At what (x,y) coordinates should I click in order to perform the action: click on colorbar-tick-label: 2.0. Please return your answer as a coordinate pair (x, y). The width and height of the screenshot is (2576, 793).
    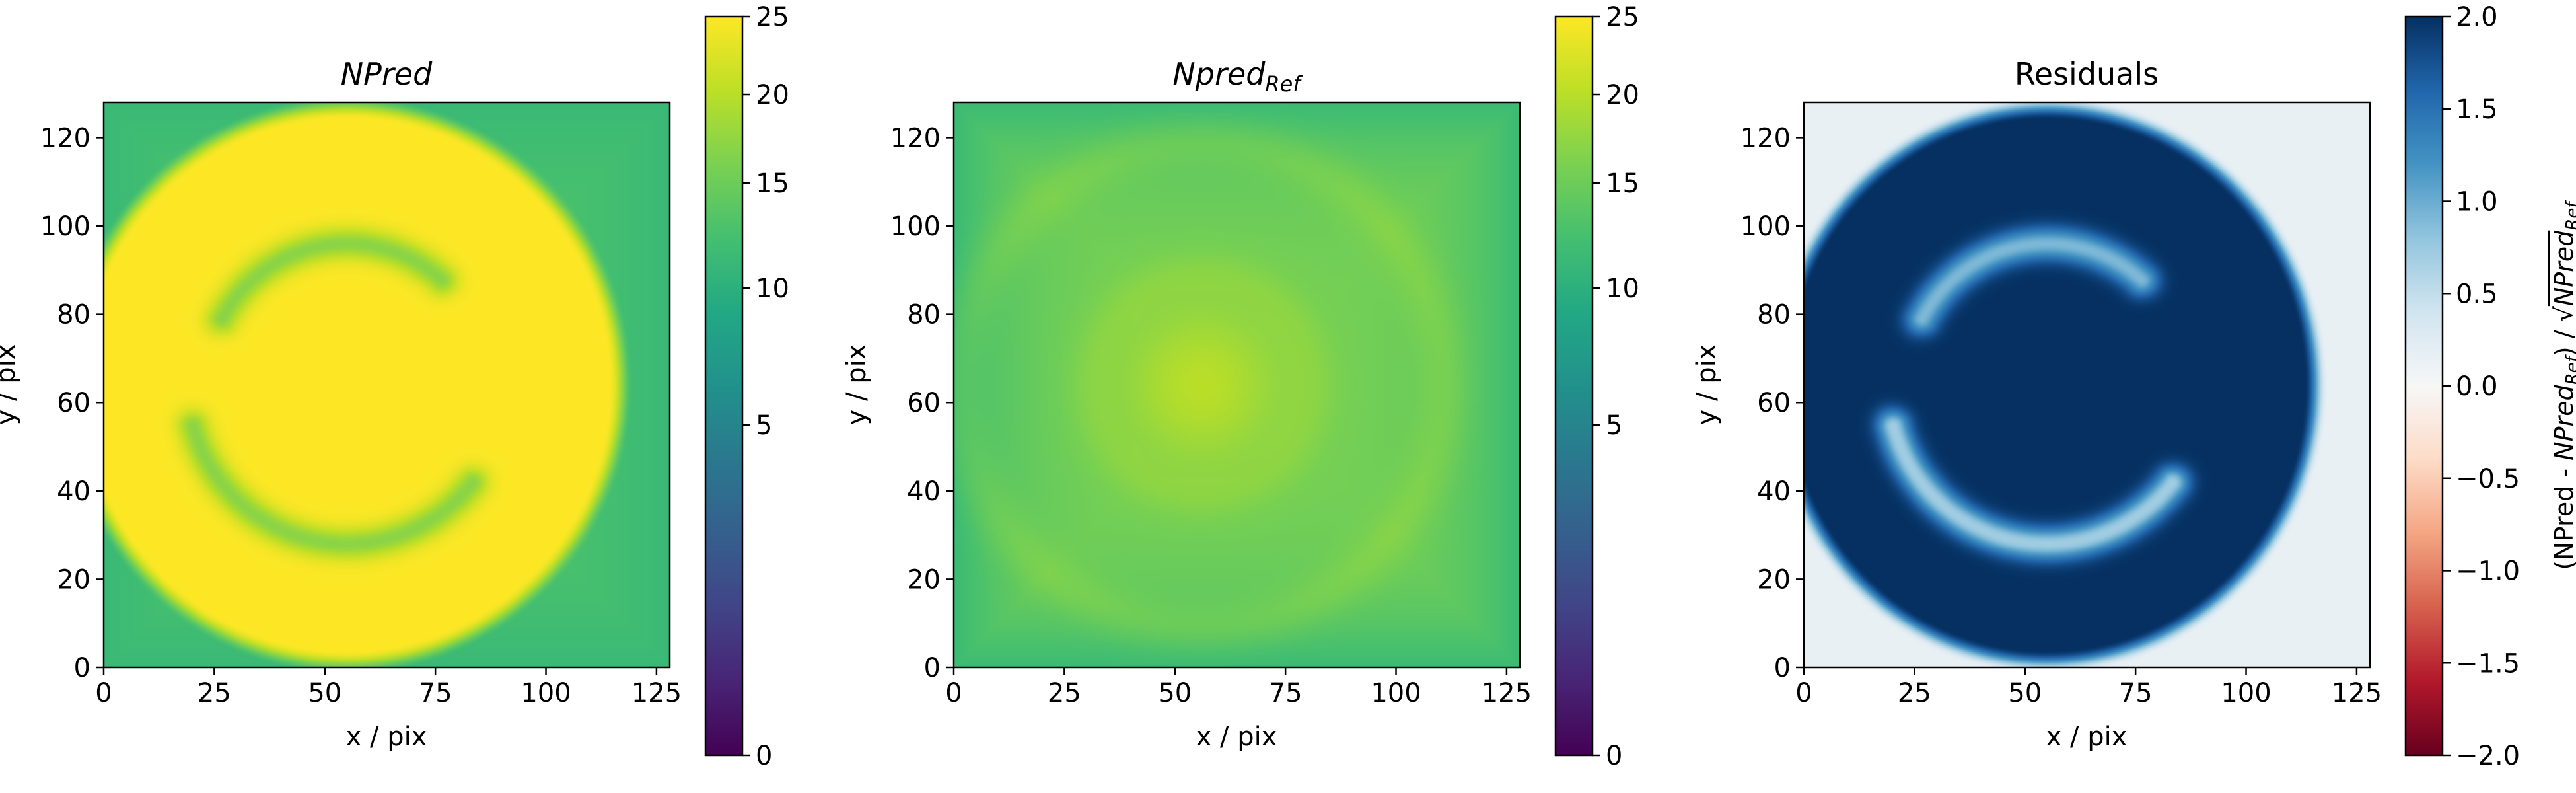
    Looking at the image, I should click on (2477, 17).